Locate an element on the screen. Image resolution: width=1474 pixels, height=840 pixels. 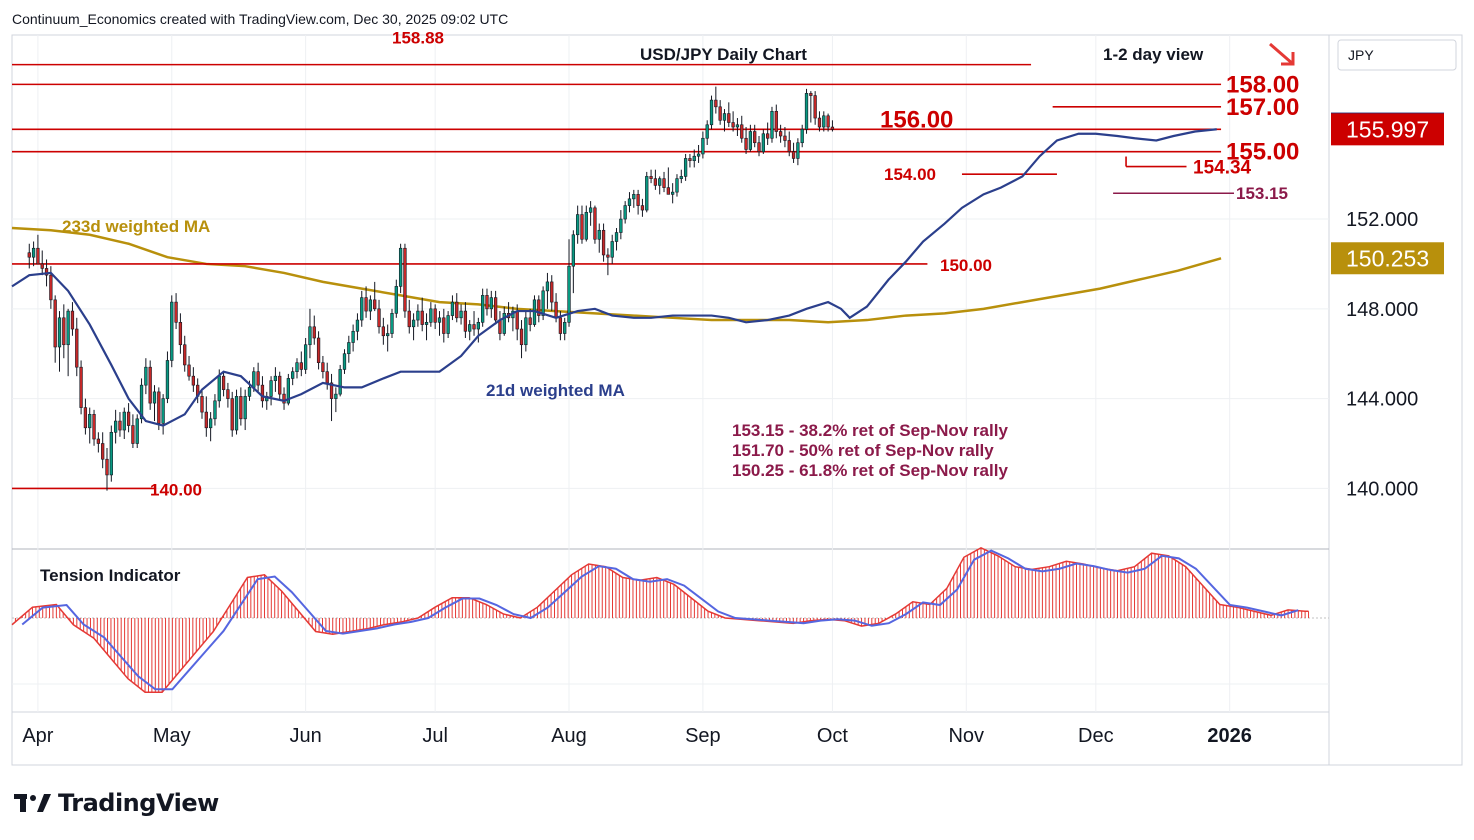
chart-title: USD/JPY Daily Chart is located at coordinates (723, 54).